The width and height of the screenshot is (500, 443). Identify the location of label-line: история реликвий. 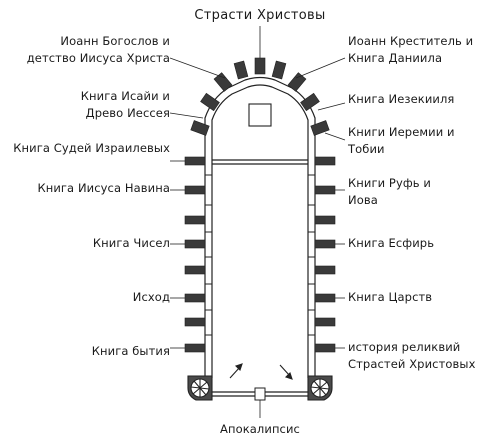
(404, 347).